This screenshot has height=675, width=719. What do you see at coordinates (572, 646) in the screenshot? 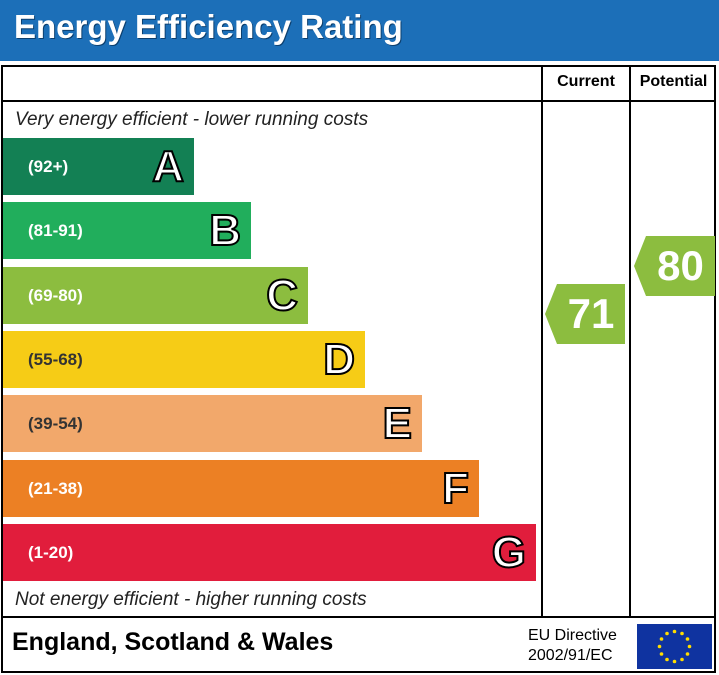
I see `eu-directive-text: EU Directive 2002/91/EC` at bounding box center [572, 646].